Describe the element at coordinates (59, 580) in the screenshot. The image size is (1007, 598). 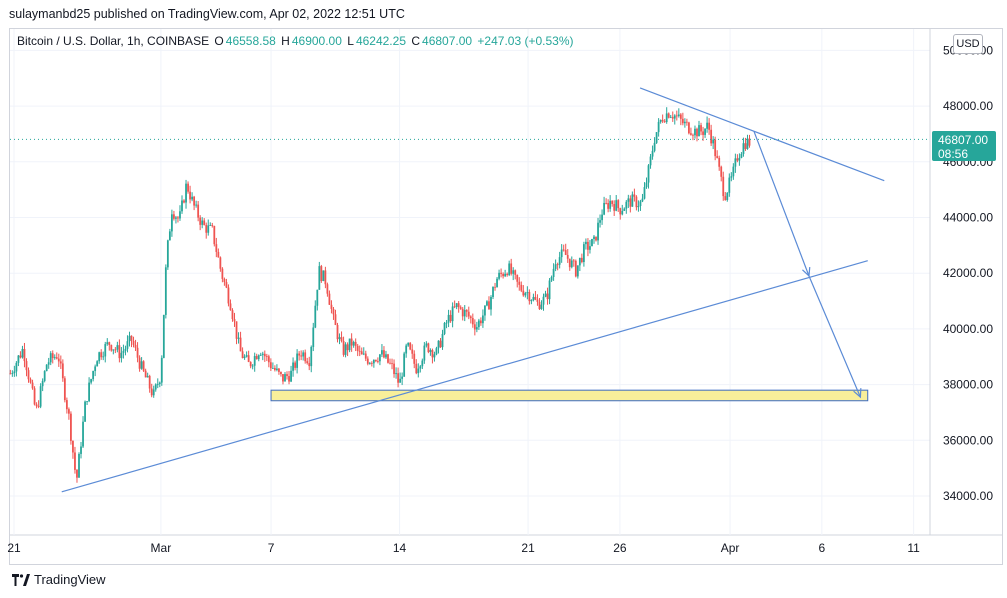
I see `tradingview-footer: TradingView` at that location.